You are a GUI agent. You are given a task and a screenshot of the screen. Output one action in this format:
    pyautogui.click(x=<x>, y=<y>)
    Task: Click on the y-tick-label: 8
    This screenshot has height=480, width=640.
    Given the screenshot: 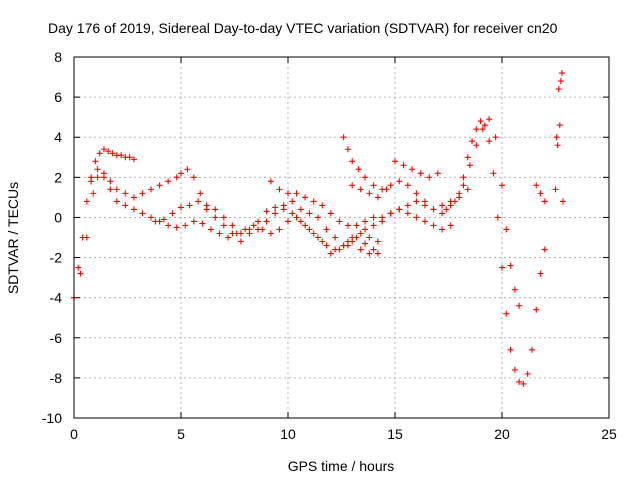 What is the action you would take?
    pyautogui.click(x=58, y=57)
    